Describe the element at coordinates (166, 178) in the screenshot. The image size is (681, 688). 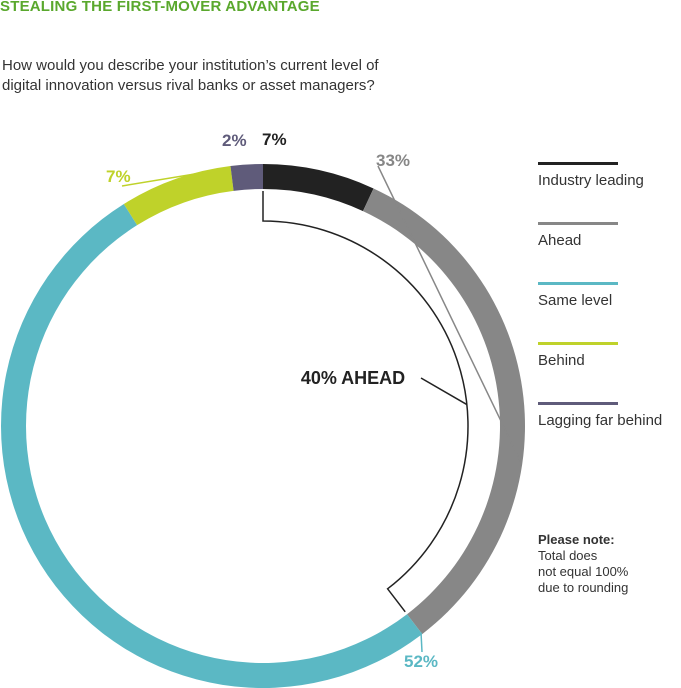
I see `leader-line-behind` at that location.